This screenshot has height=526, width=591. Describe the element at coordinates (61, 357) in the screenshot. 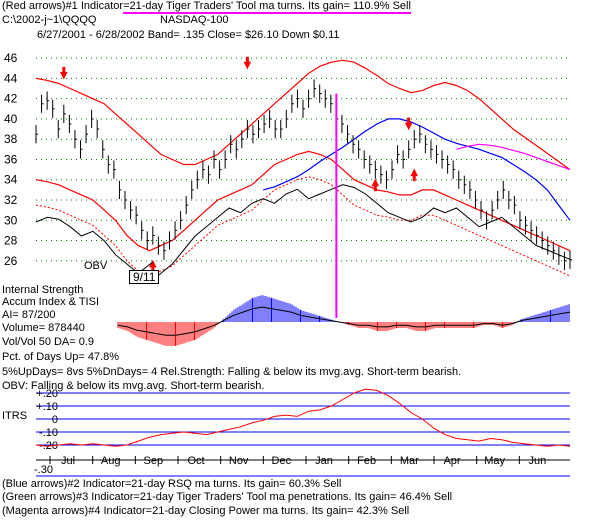

I see `pct-up-value: Pct. of Days Up= 47.8%` at that location.